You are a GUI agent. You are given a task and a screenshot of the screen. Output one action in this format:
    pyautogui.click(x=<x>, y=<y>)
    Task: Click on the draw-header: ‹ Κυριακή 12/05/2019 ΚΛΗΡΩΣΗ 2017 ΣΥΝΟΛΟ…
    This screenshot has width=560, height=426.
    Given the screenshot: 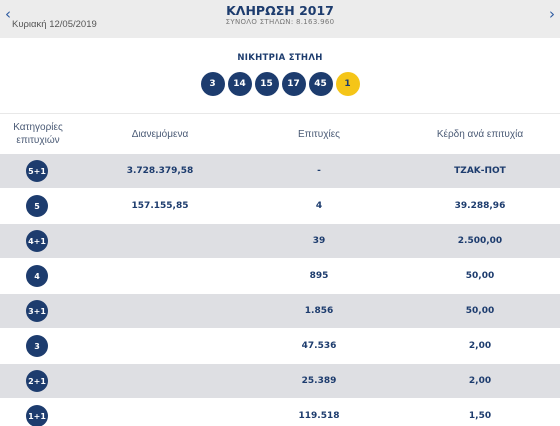 What is the action you would take?
    pyautogui.click(x=280, y=19)
    